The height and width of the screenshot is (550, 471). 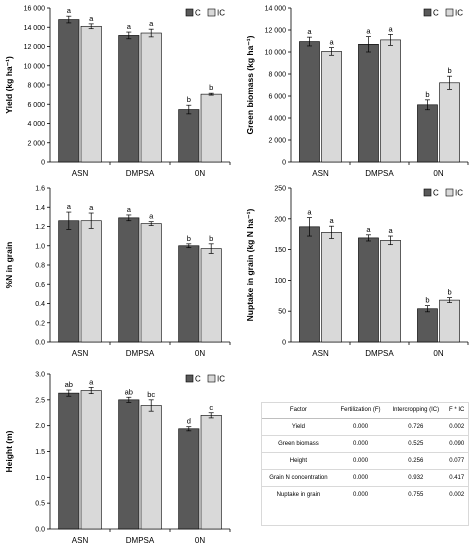 What do you see at coordinates (280, 250) in the screenshot?
I see `y-tick-label: 150` at bounding box center [280, 250].